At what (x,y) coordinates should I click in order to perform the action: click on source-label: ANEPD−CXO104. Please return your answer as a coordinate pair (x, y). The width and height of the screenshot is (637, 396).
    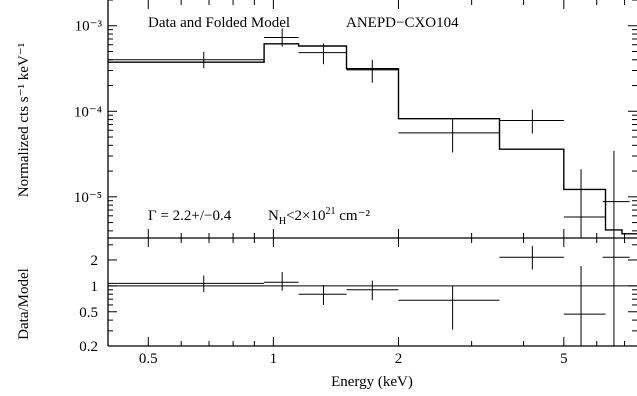
    Looking at the image, I should click on (402, 23).